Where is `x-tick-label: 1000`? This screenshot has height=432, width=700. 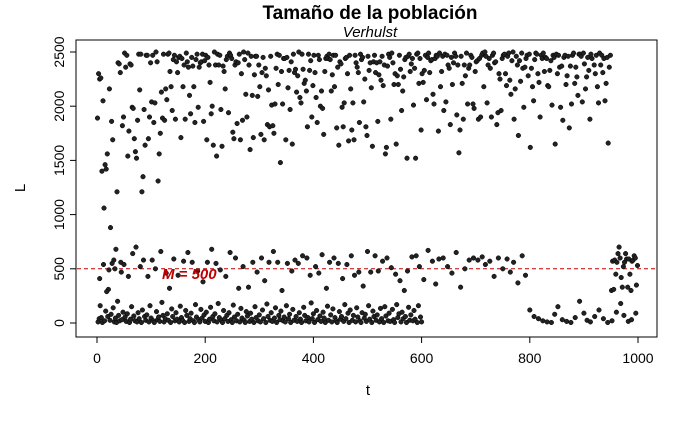
x-tick-label: 1000 is located at coordinates (637, 358).